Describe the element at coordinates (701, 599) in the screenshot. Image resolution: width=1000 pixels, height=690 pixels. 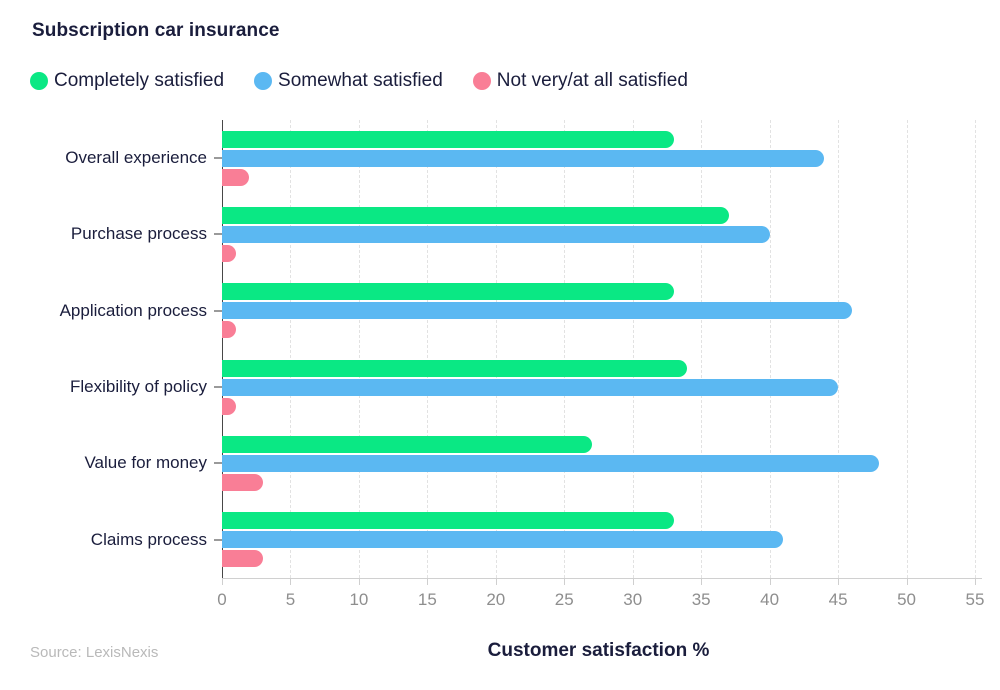
I see `x-tick-label: 35` at that location.